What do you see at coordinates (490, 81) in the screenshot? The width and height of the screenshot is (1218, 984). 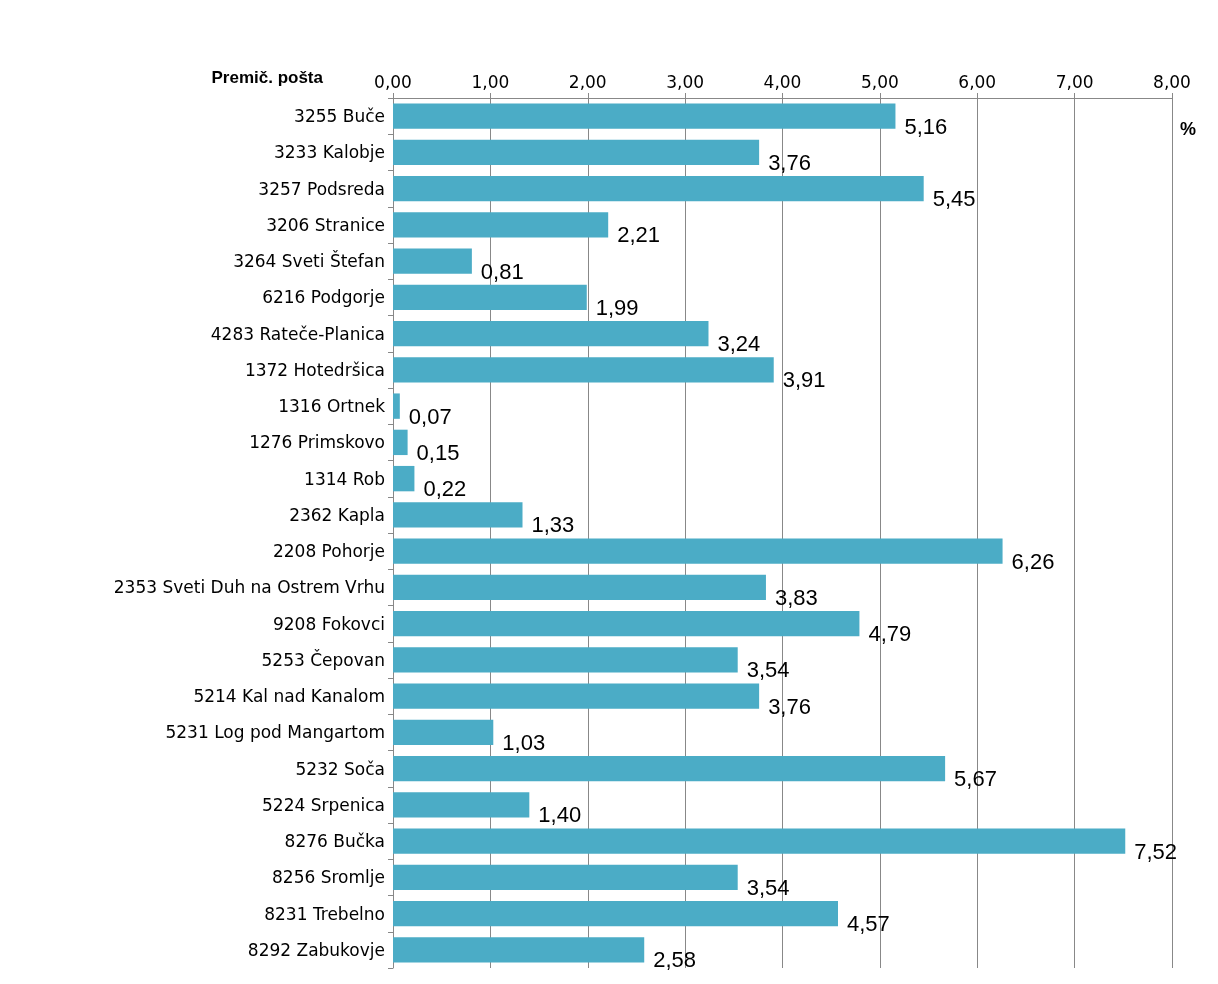 I see `x-tick-label: 1,00` at bounding box center [490, 81].